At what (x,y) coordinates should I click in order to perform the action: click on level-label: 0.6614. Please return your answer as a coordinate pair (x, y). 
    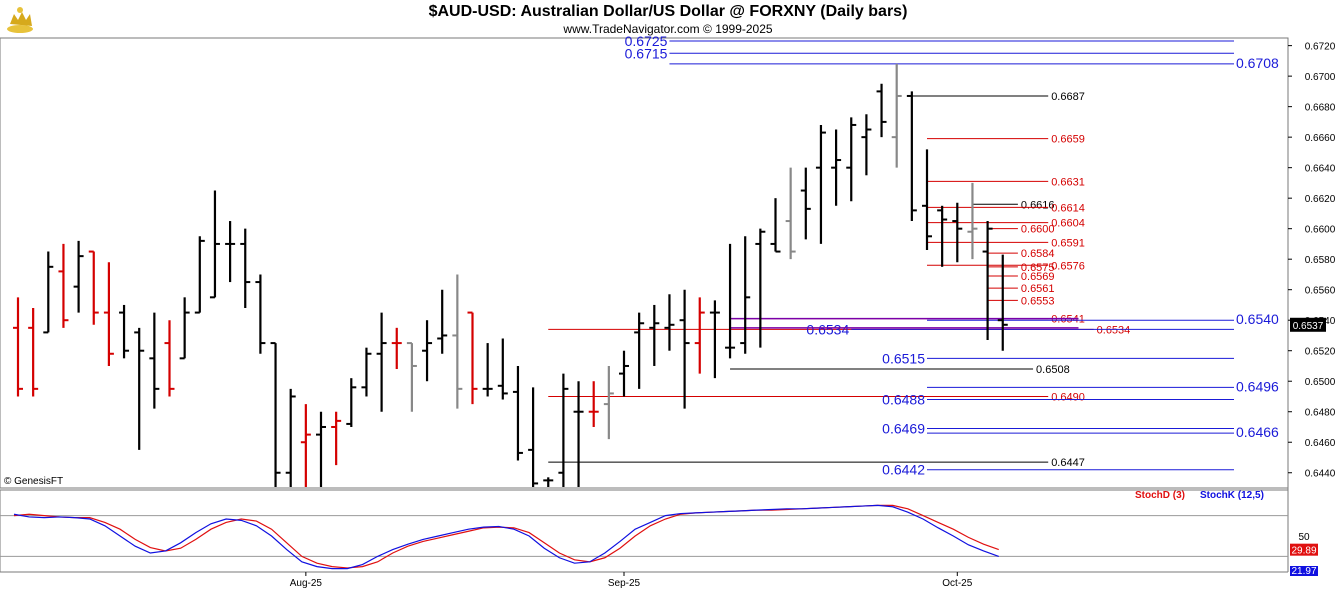
    Looking at the image, I should click on (1068, 208).